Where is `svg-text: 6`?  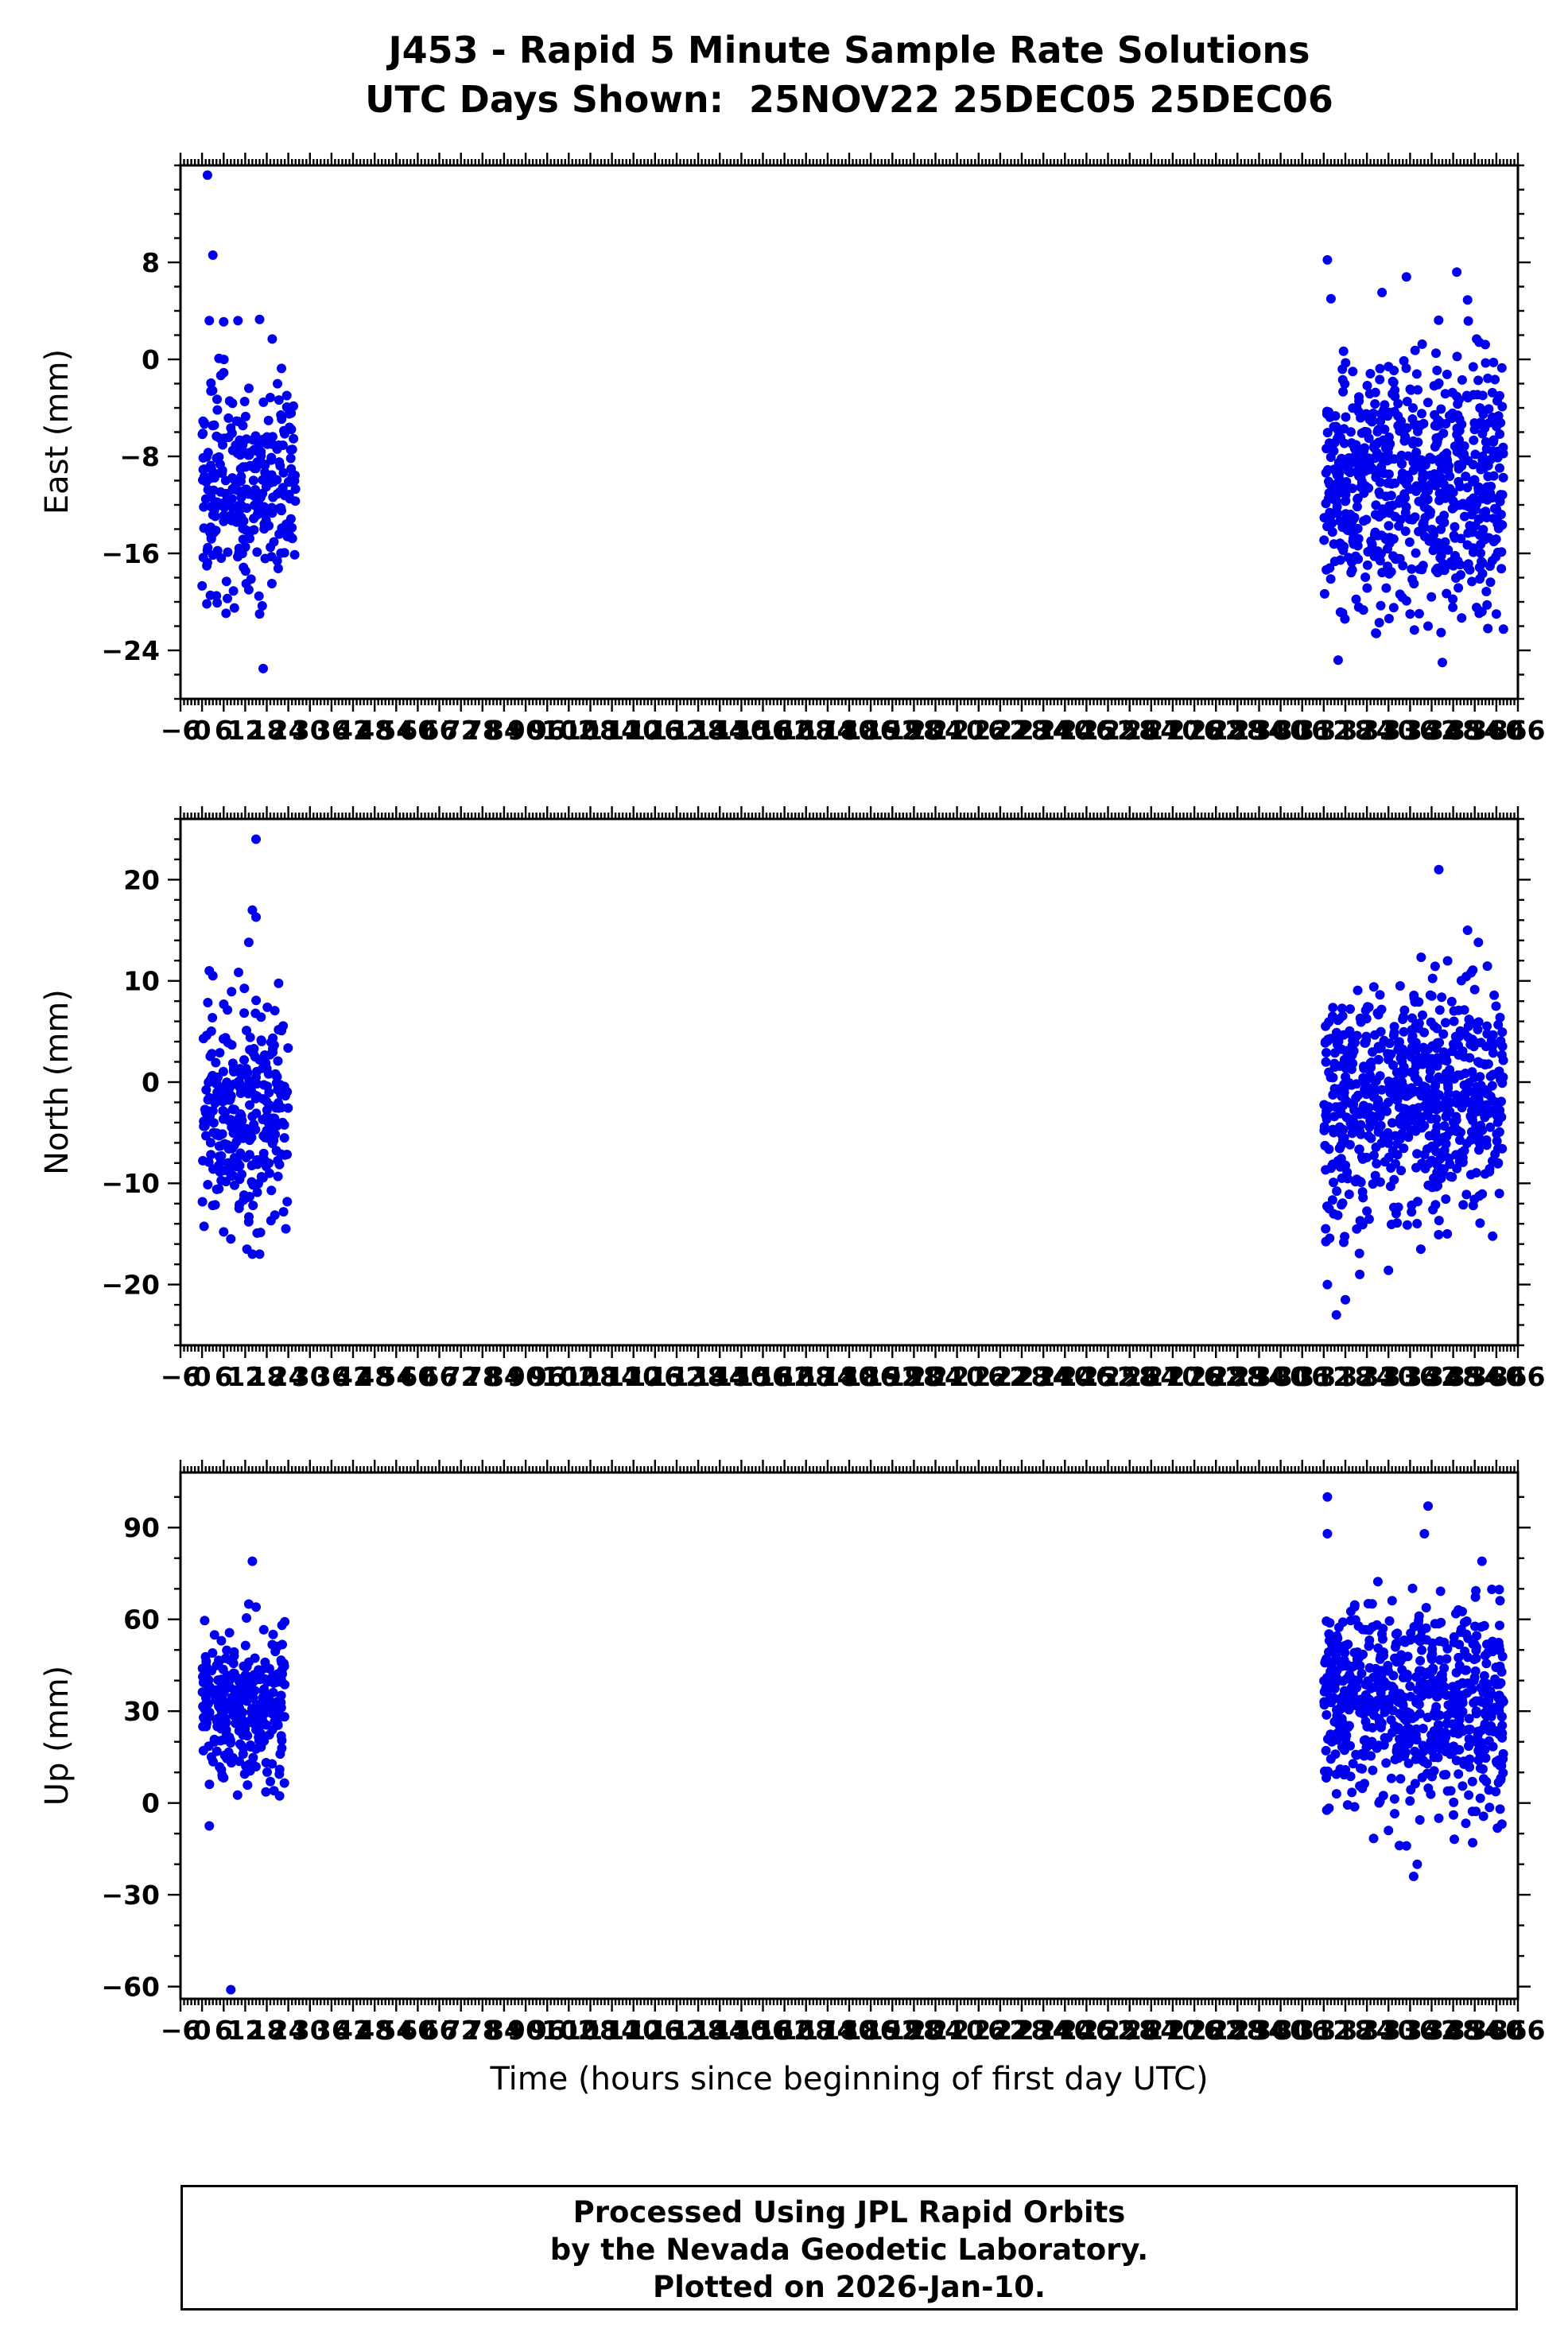
svg-text: 6 is located at coordinates (224, 1376).